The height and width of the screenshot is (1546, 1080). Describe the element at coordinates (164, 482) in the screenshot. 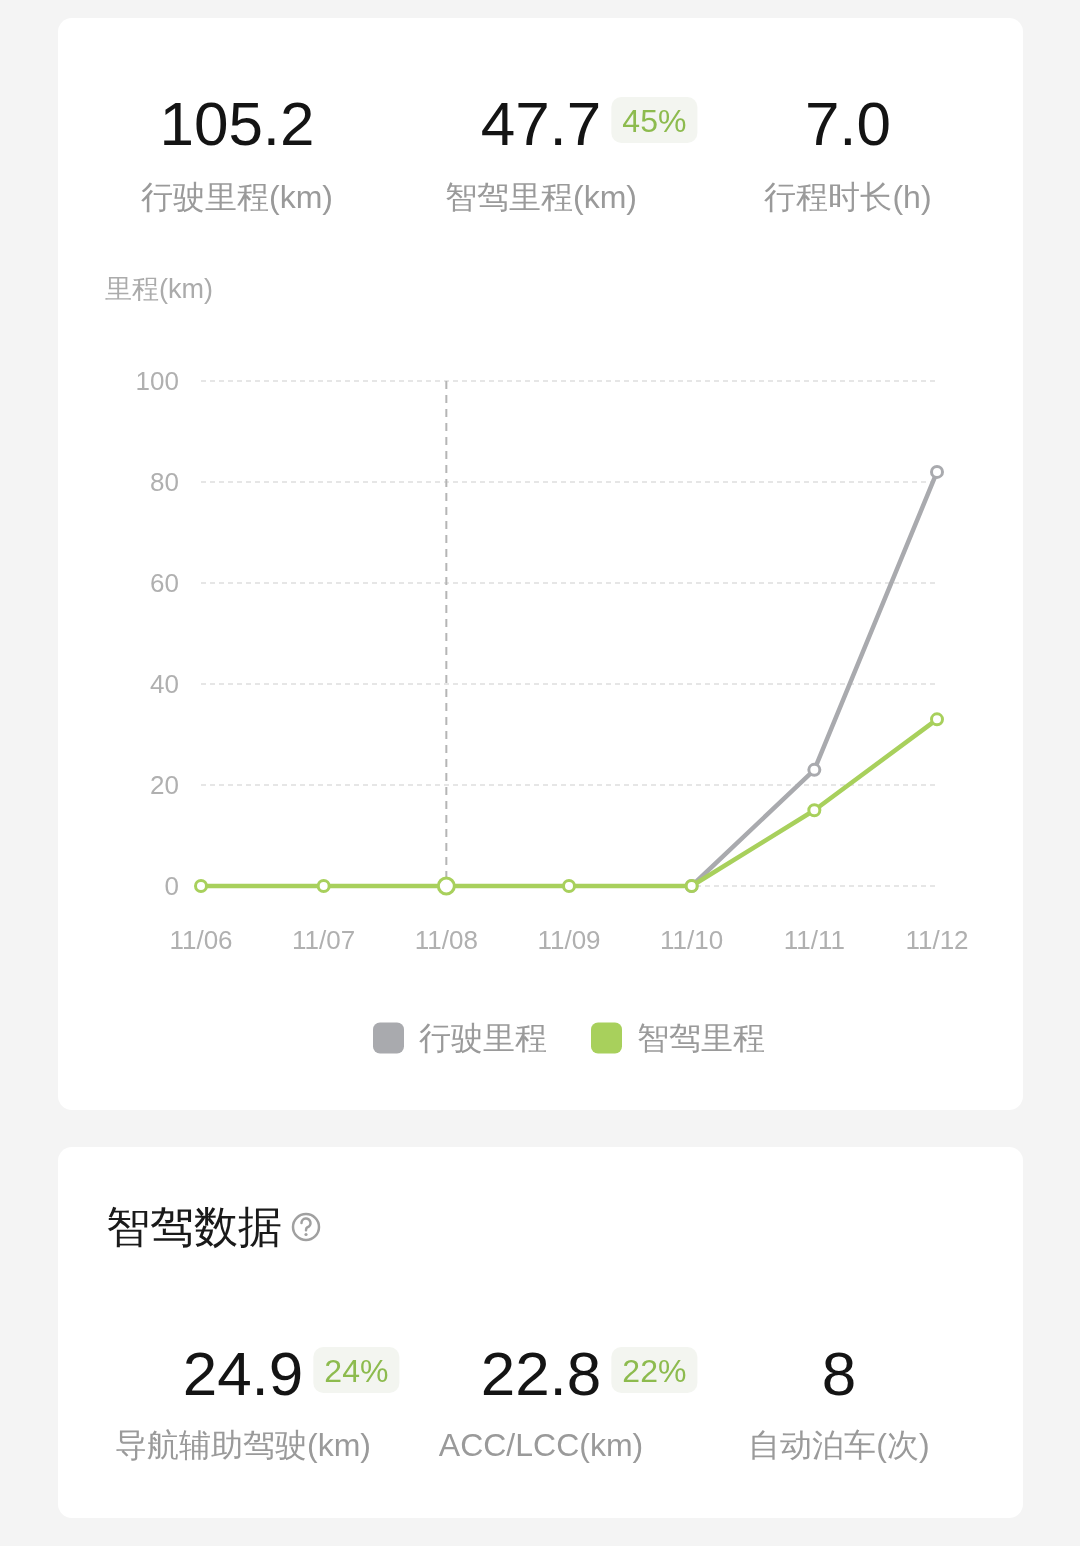

I see `ytick: 80` at that location.